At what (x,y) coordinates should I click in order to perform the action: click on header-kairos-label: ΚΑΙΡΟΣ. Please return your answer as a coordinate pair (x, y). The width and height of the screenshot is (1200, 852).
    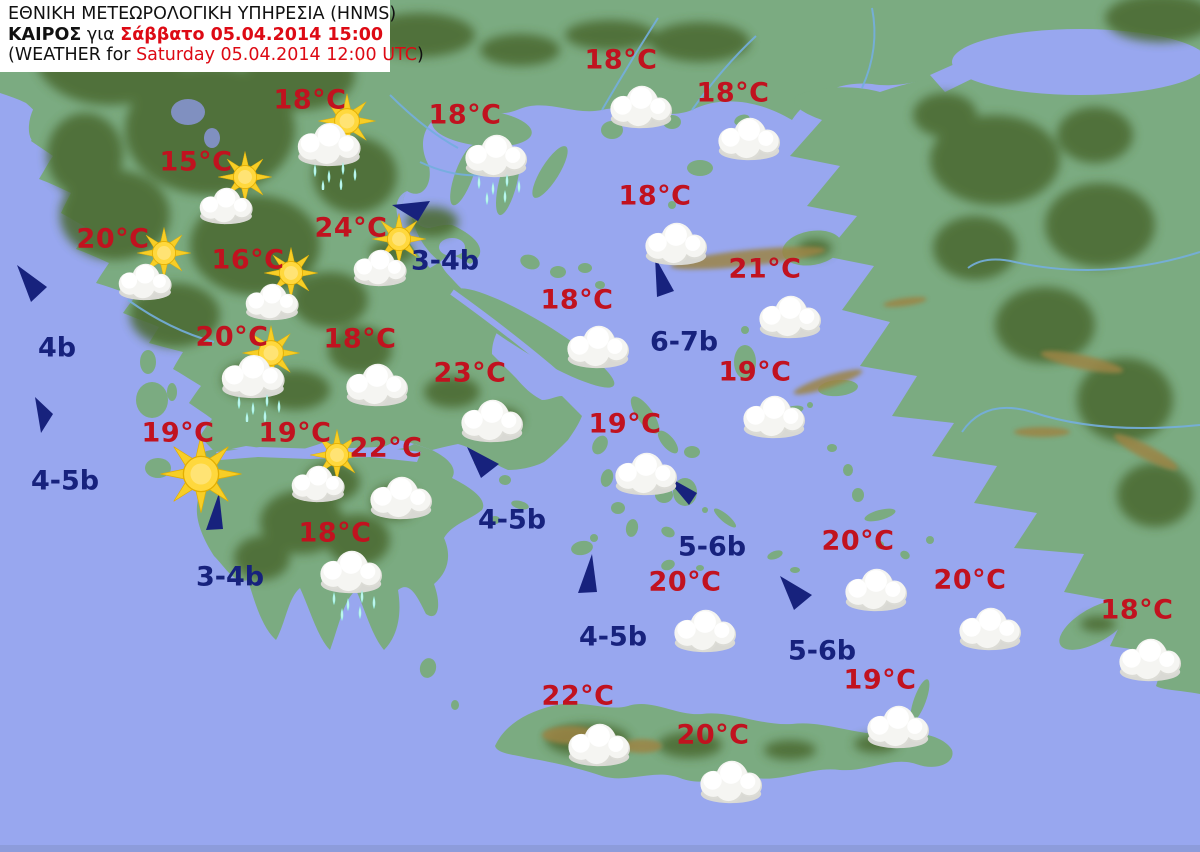
    Looking at the image, I should click on (45, 34).